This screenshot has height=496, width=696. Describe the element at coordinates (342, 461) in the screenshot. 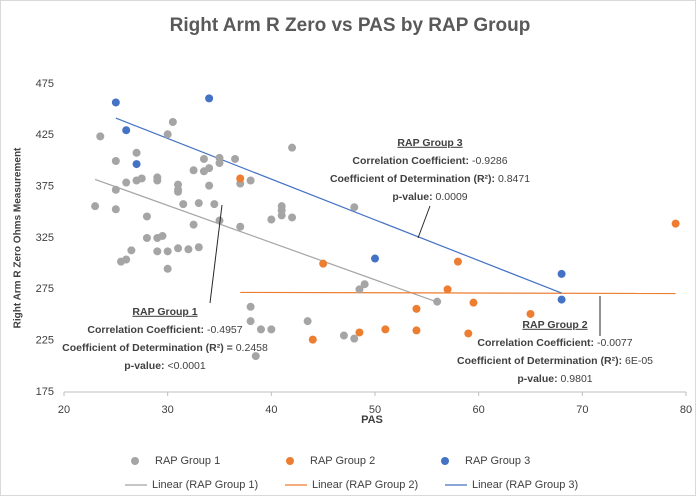

I see `legend-label: RAP Group 2` at that location.